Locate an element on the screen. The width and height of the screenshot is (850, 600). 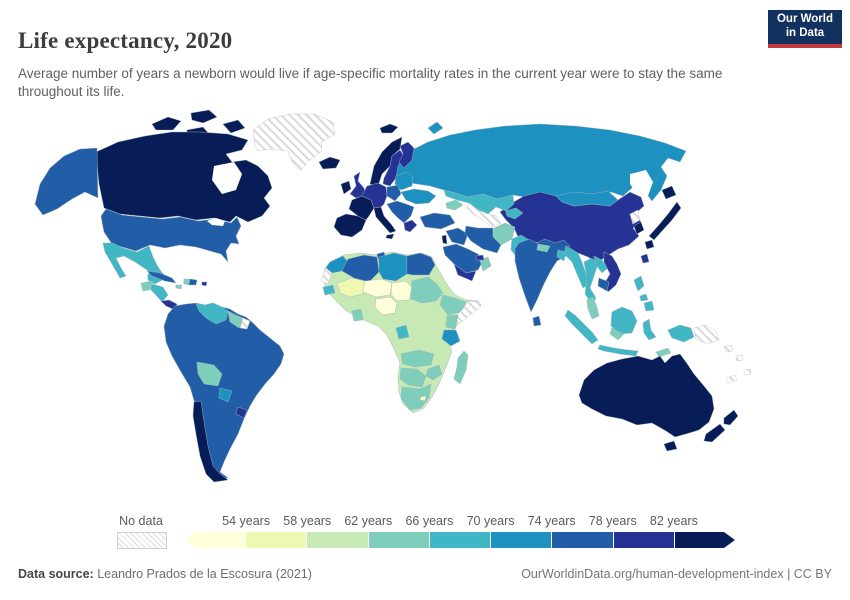
country-oman is located at coordinates (485, 264).